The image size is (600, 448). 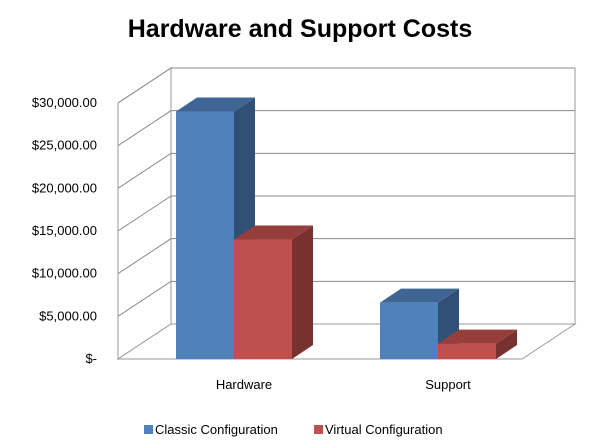 I want to click on x-category-label: Hardware, so click(x=244, y=384).